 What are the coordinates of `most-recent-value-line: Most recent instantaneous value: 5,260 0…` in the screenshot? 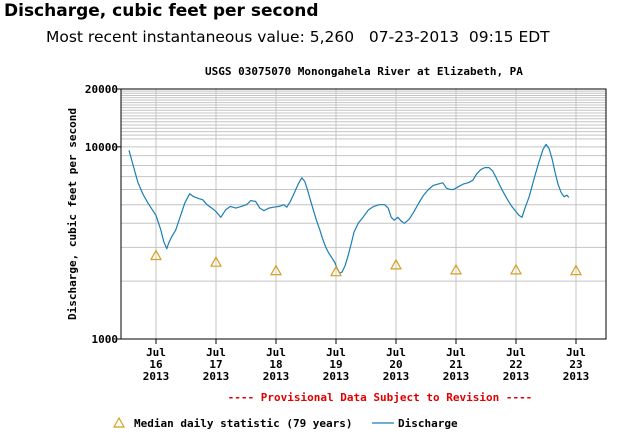 It's located at (298, 37).